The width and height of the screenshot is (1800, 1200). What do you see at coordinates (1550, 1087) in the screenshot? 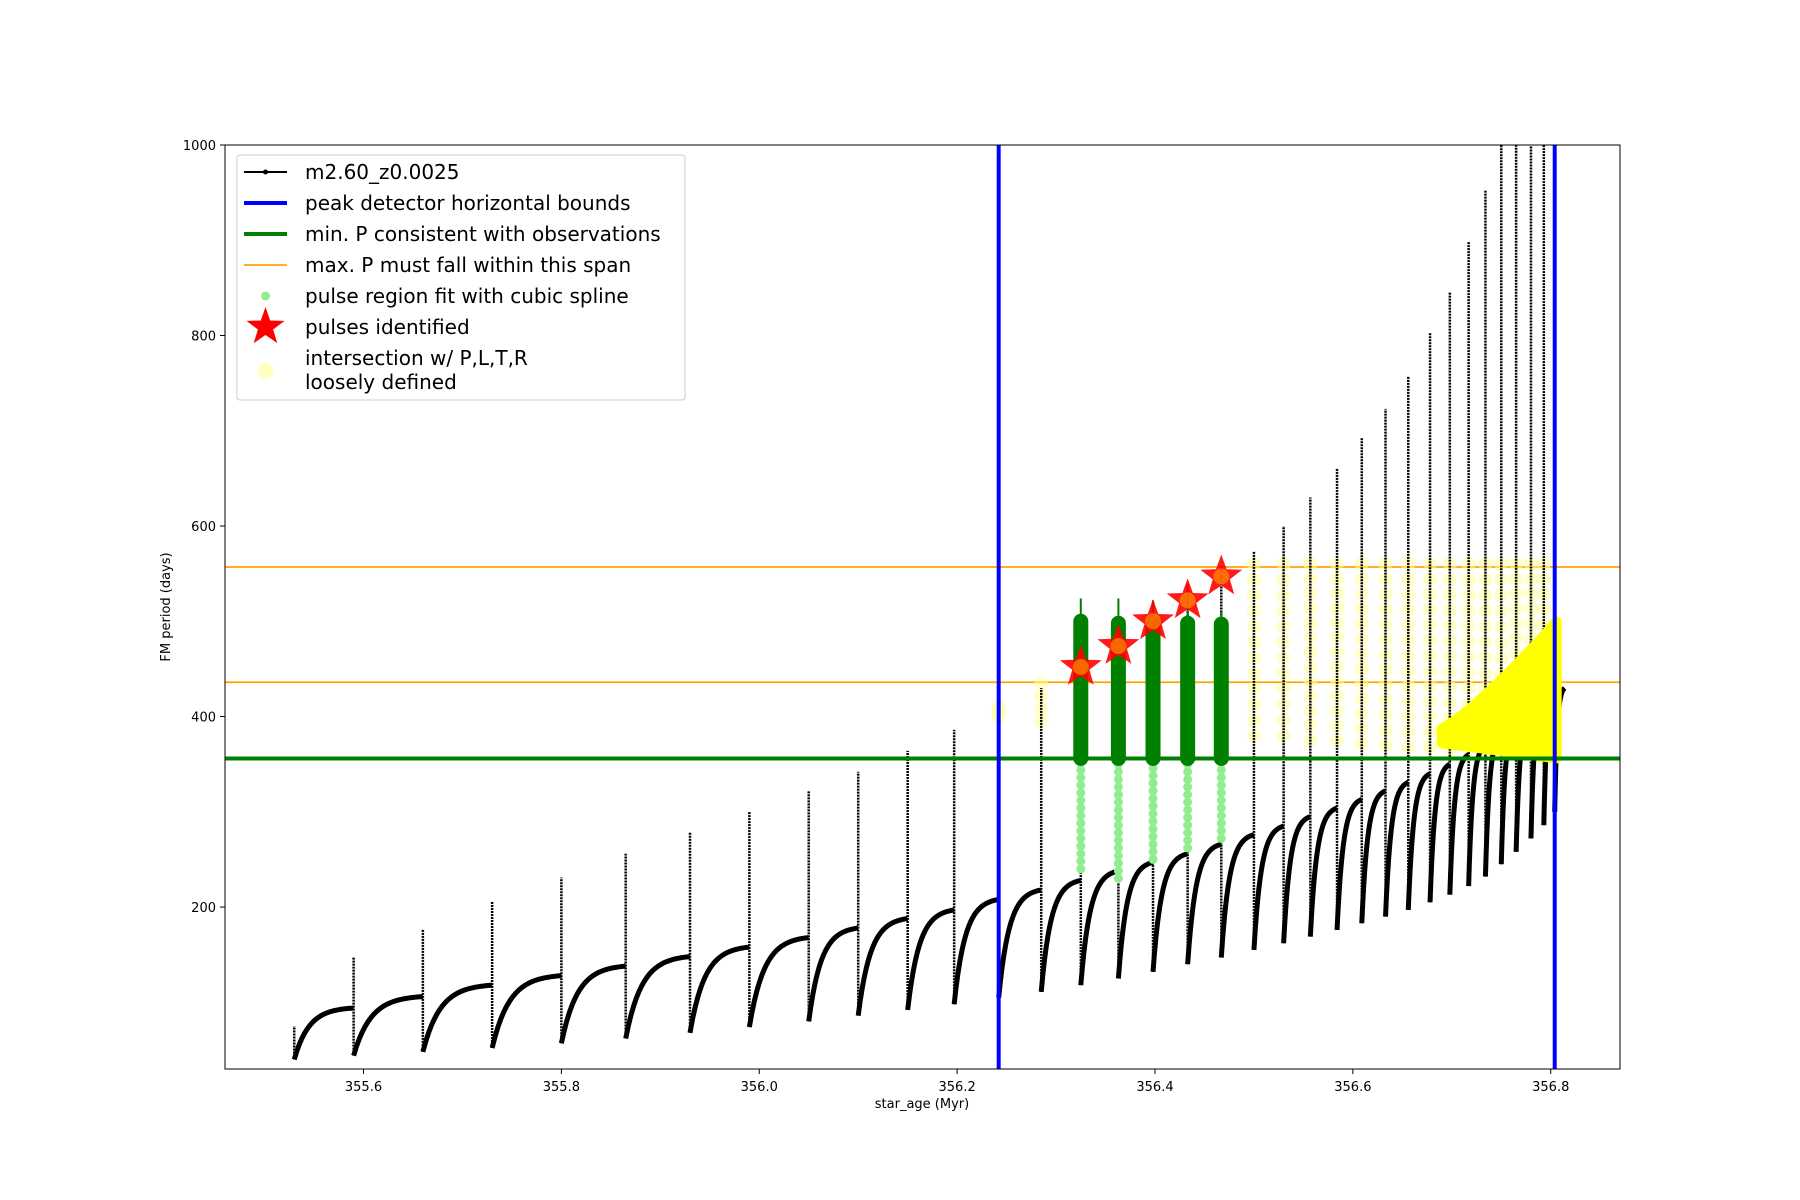
I see `x-tick-label: 356.8` at bounding box center [1550, 1087].